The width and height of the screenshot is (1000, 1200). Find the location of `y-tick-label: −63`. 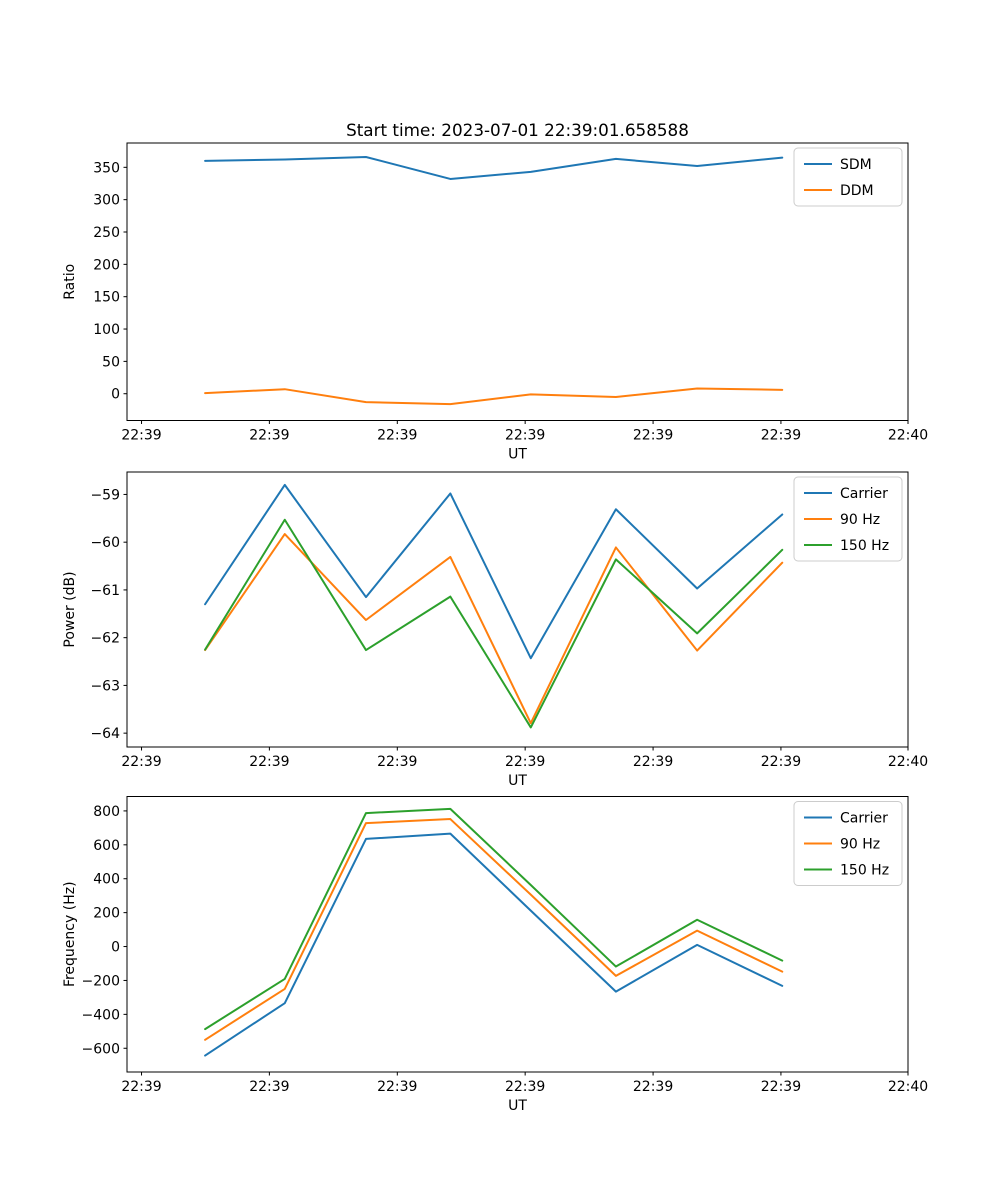

y-tick-label: −63 is located at coordinates (105, 686).